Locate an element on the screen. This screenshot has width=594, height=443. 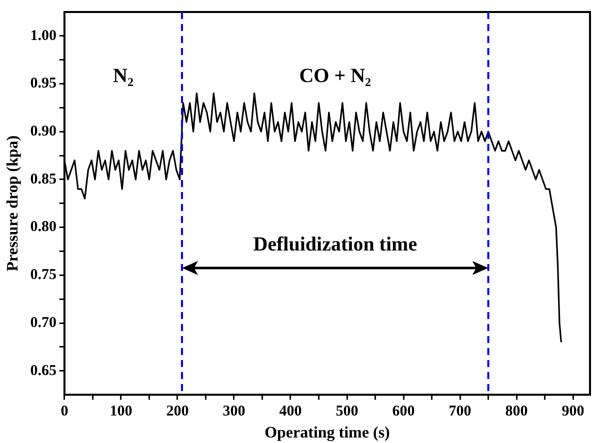
x-tick-label: 700 is located at coordinates (460, 412).